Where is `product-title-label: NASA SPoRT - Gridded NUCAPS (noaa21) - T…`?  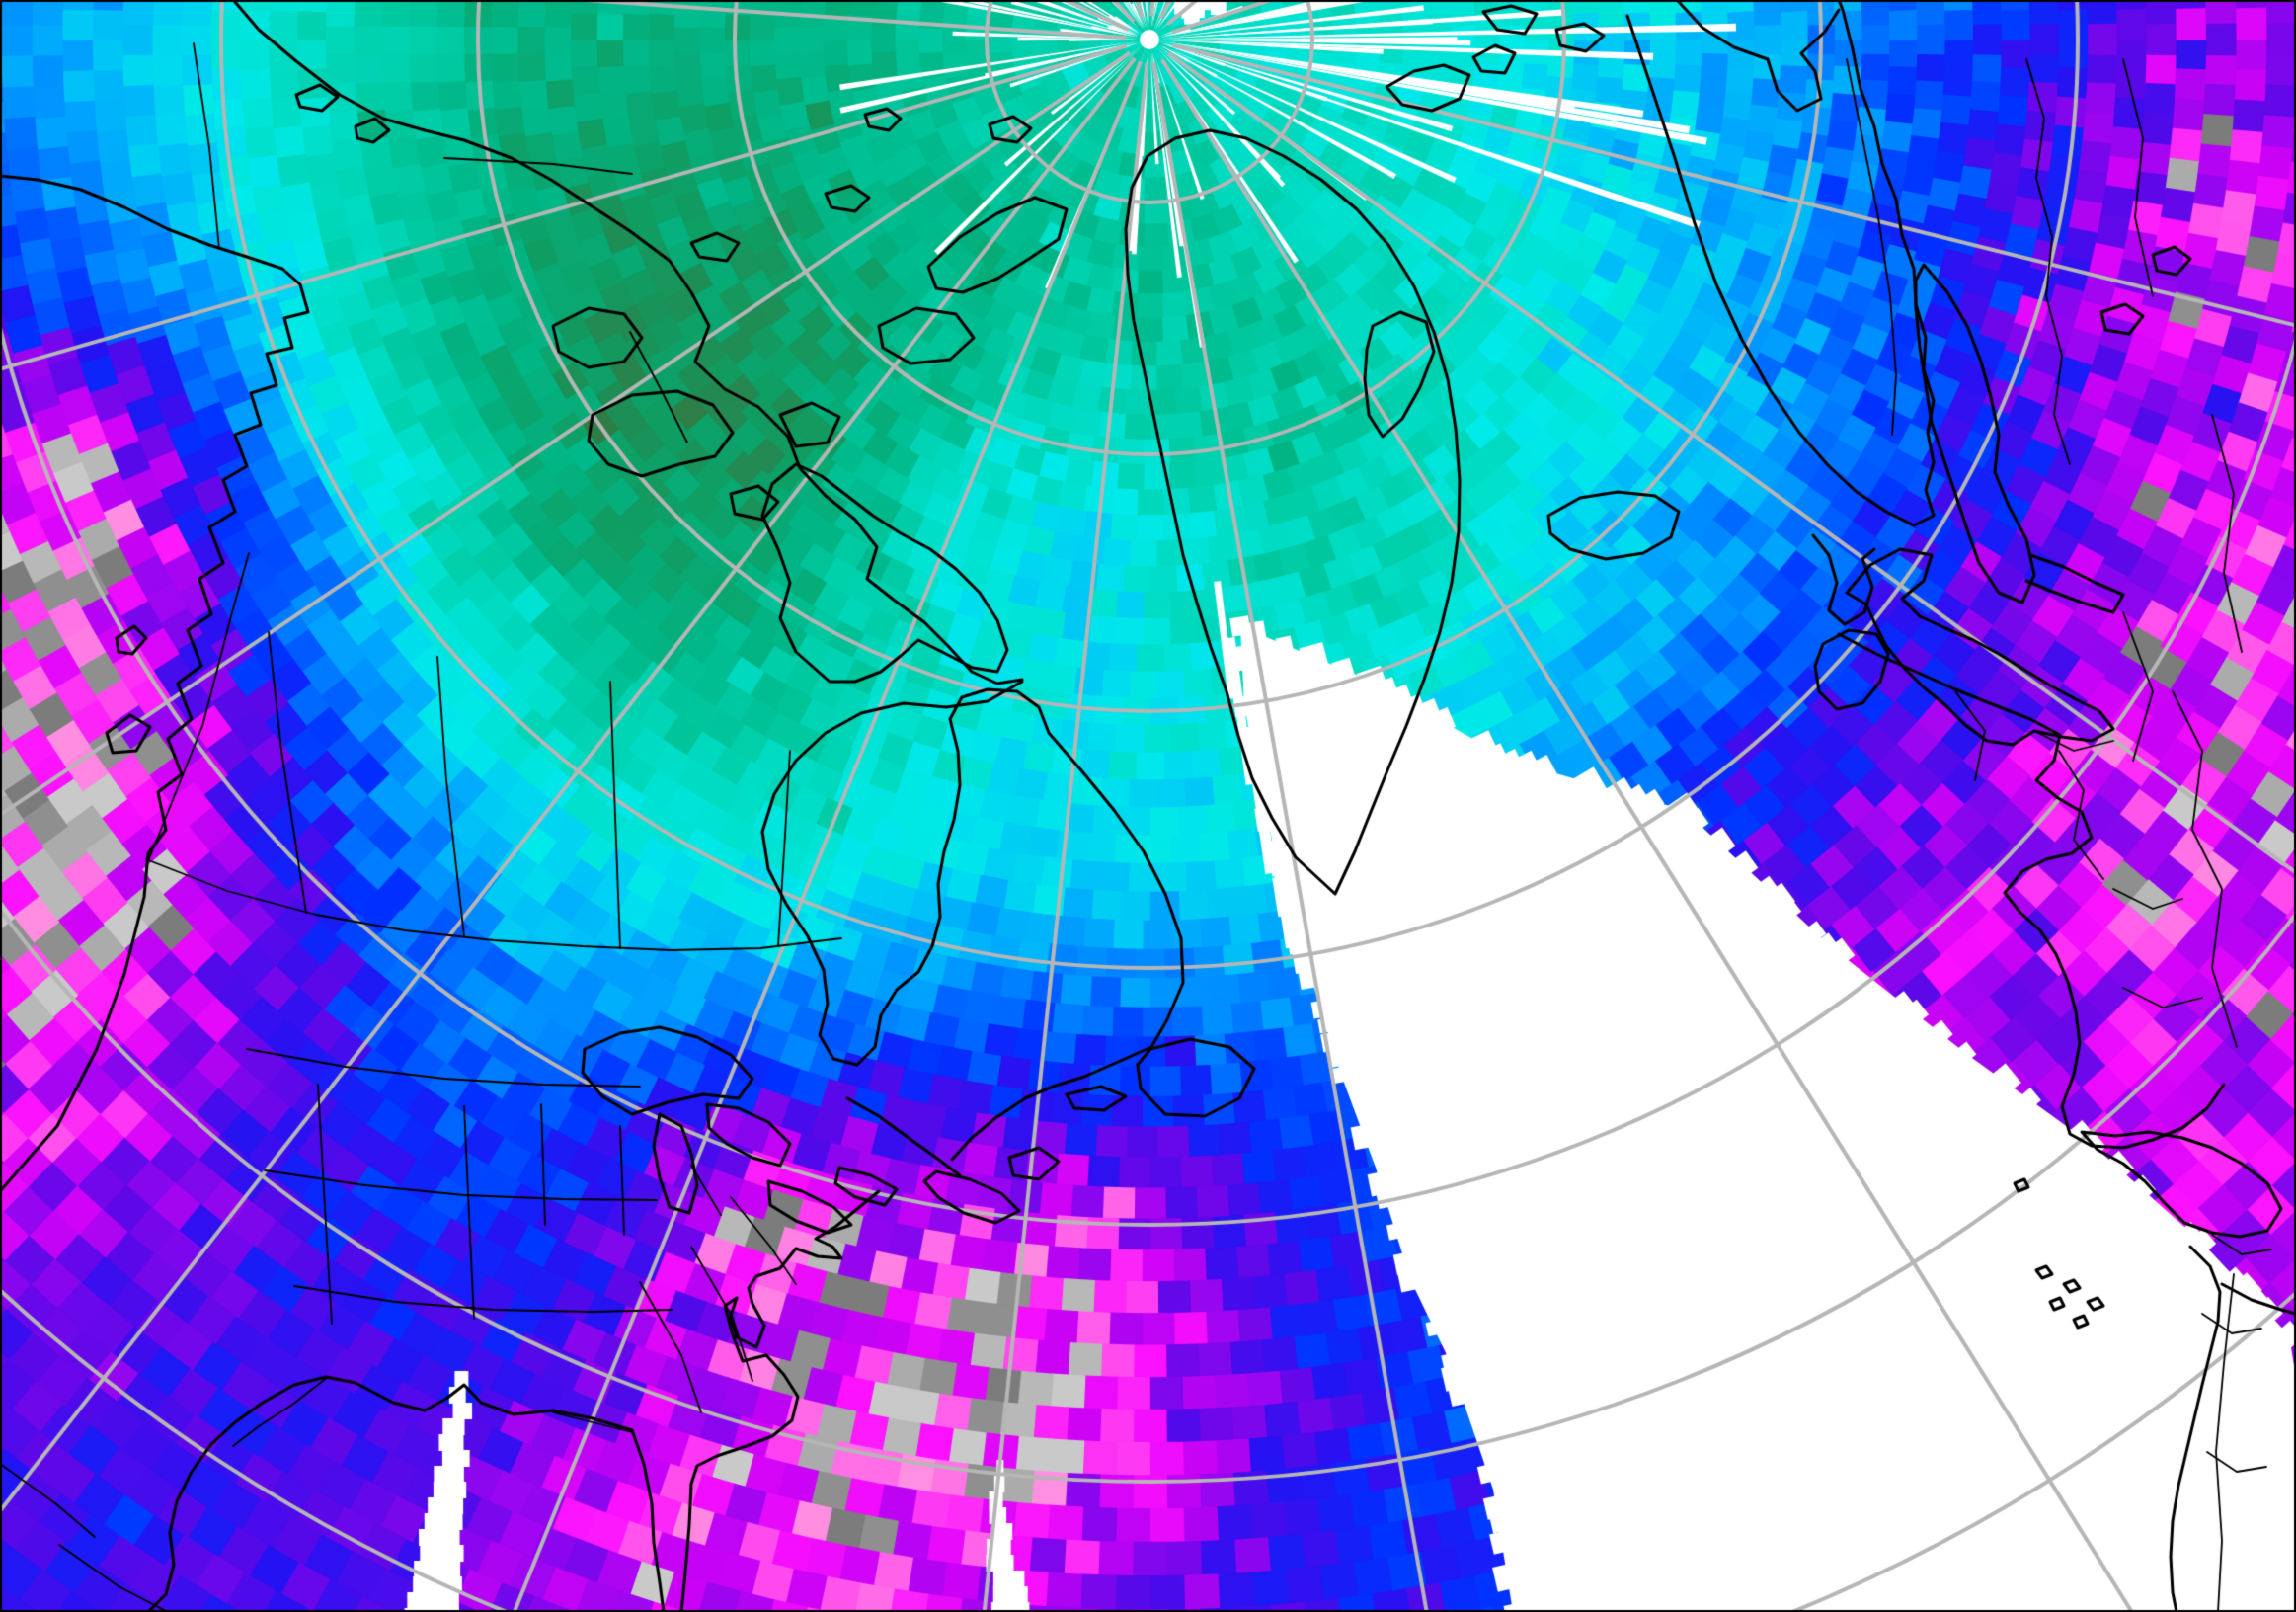 product-title-label: NASA SPoRT - Gridded NUCAPS (noaa21) - T… is located at coordinates (507, 1609).